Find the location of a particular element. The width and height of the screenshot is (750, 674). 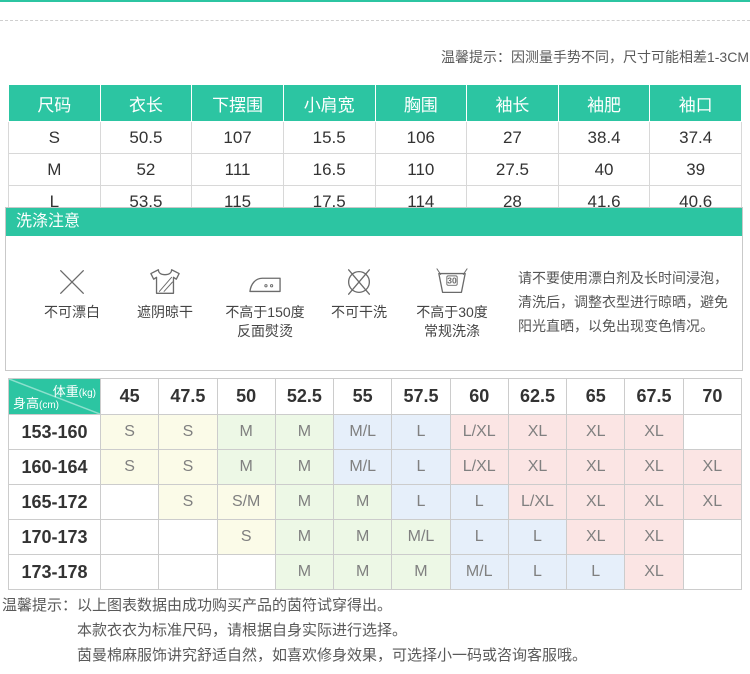

wash-care-item: 不可干洗 is located at coordinates (359, 294).